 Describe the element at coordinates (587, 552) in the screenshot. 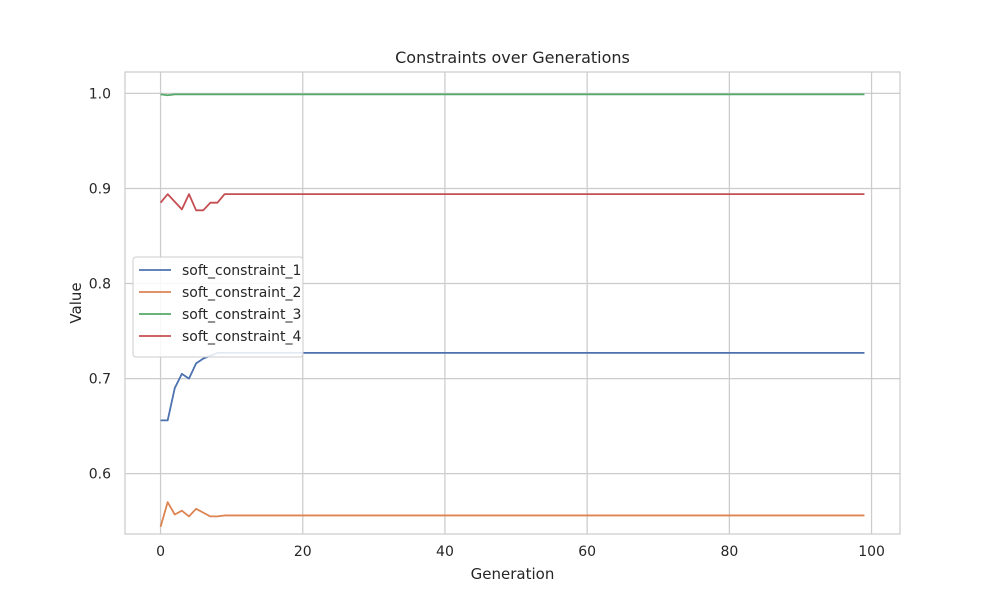

I see `x-tick-label: 60` at that location.